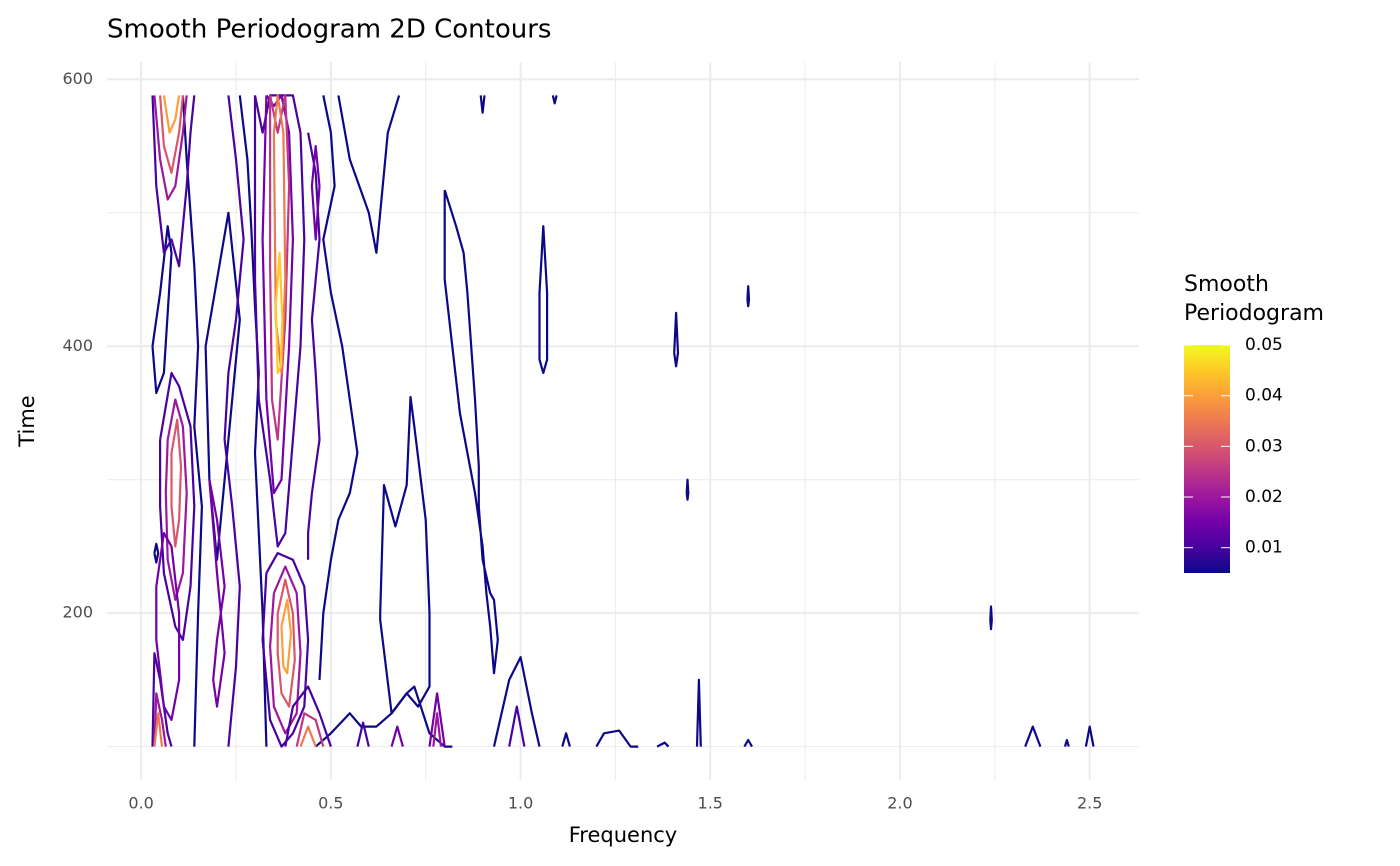 Image resolution: width=1400 pixels, height=866 pixels. What do you see at coordinates (77, 612) in the screenshot?
I see `y-tick-label: 200` at bounding box center [77, 612].